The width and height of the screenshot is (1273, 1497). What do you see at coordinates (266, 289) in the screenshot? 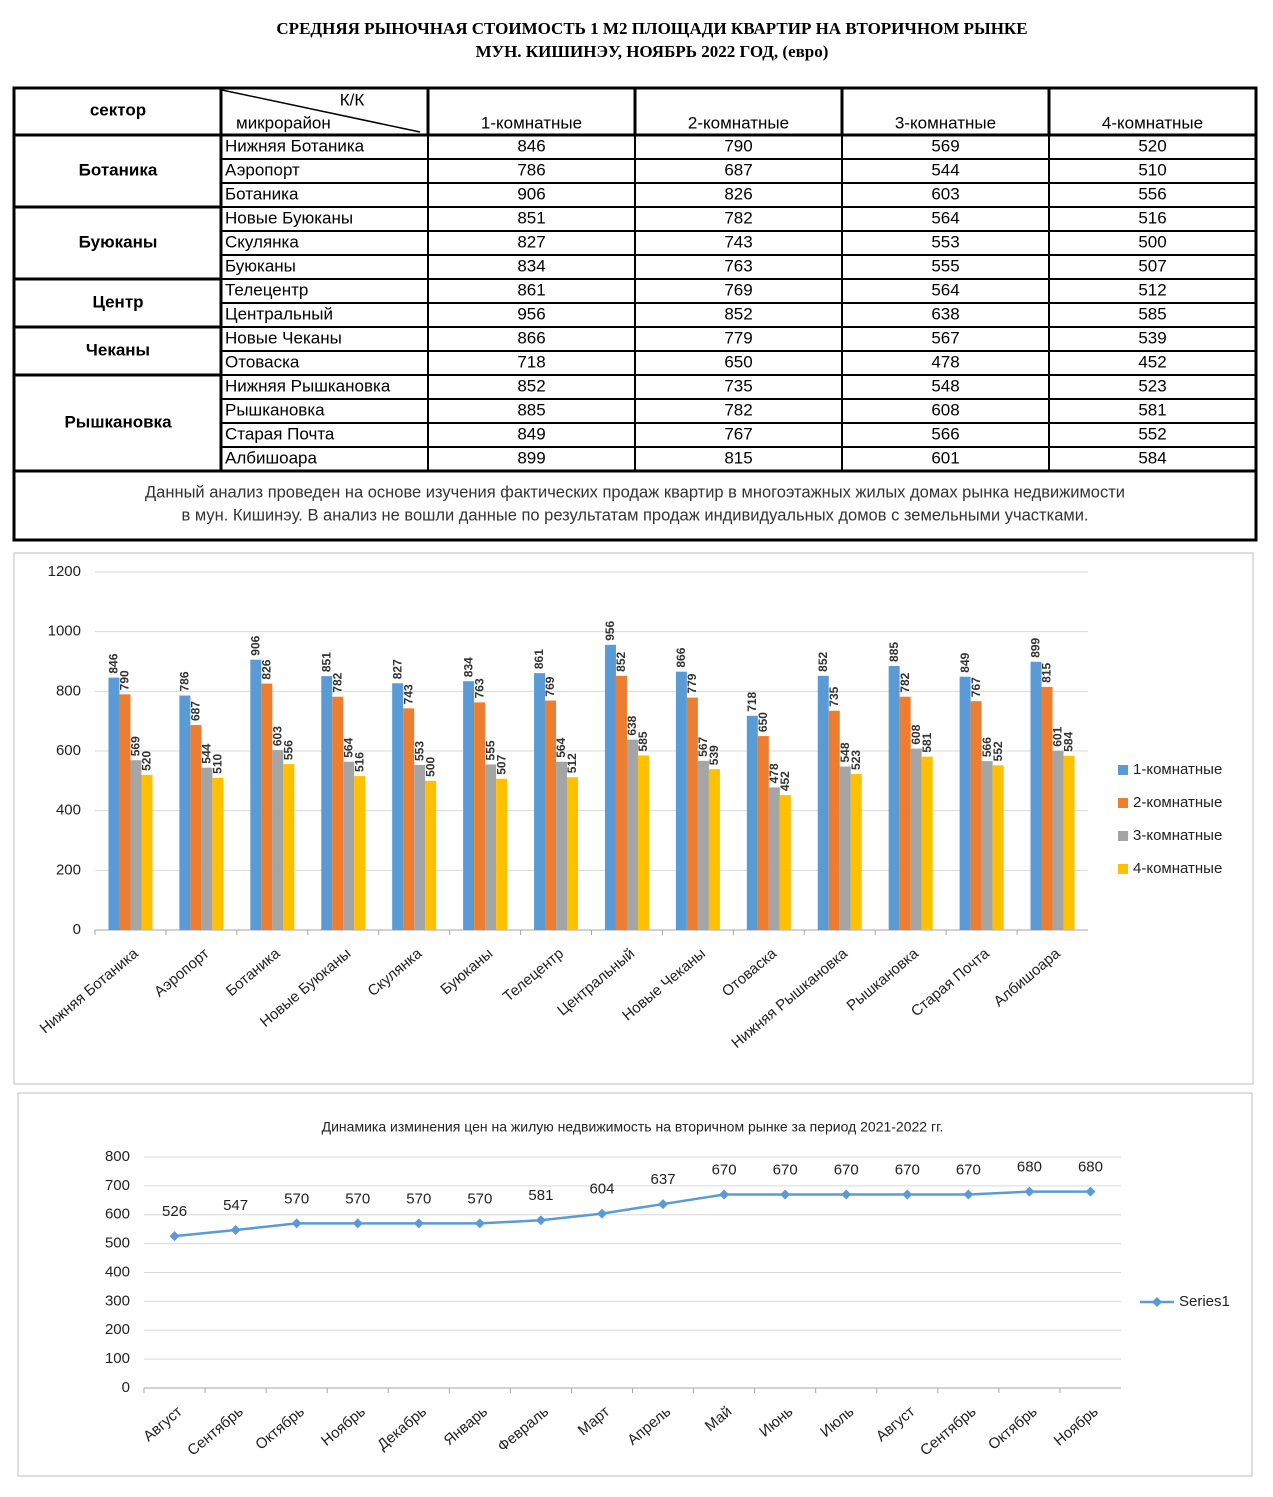
I see `district-name: Телецентр` at bounding box center [266, 289].